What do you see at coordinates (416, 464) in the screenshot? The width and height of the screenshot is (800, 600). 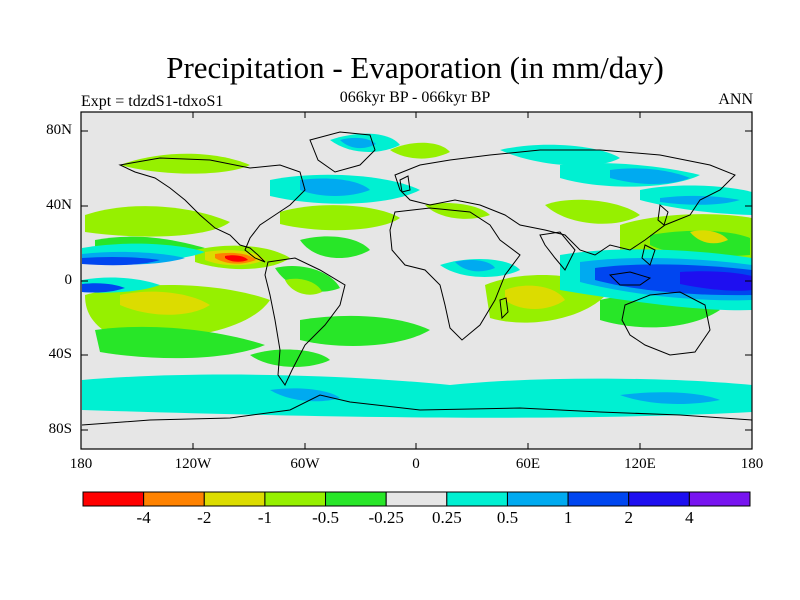 I see `x-tick-label: 0` at bounding box center [416, 464].